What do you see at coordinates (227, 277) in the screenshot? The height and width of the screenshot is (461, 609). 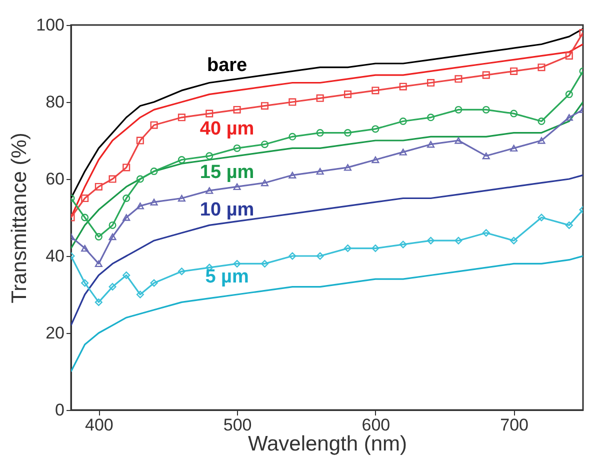 I see `series-label: 5 µm` at bounding box center [227, 277].